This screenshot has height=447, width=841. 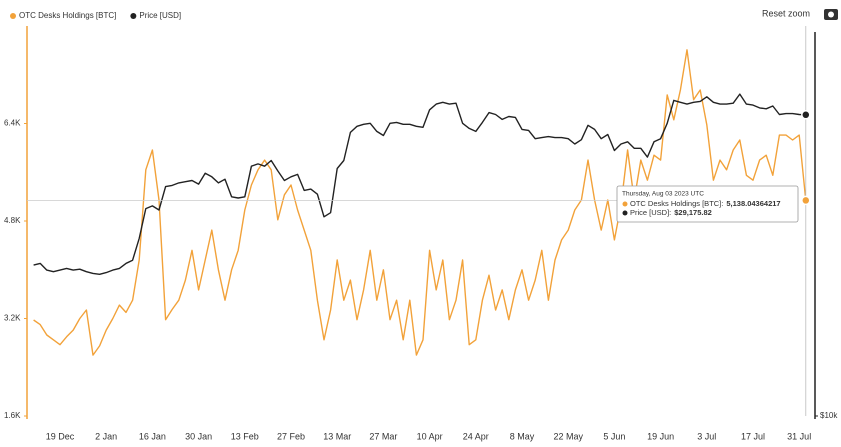 What do you see at coordinates (663, 194) in the screenshot?
I see `tooltip-title: Thursday, Aug 03 2023 UTC` at bounding box center [663, 194].